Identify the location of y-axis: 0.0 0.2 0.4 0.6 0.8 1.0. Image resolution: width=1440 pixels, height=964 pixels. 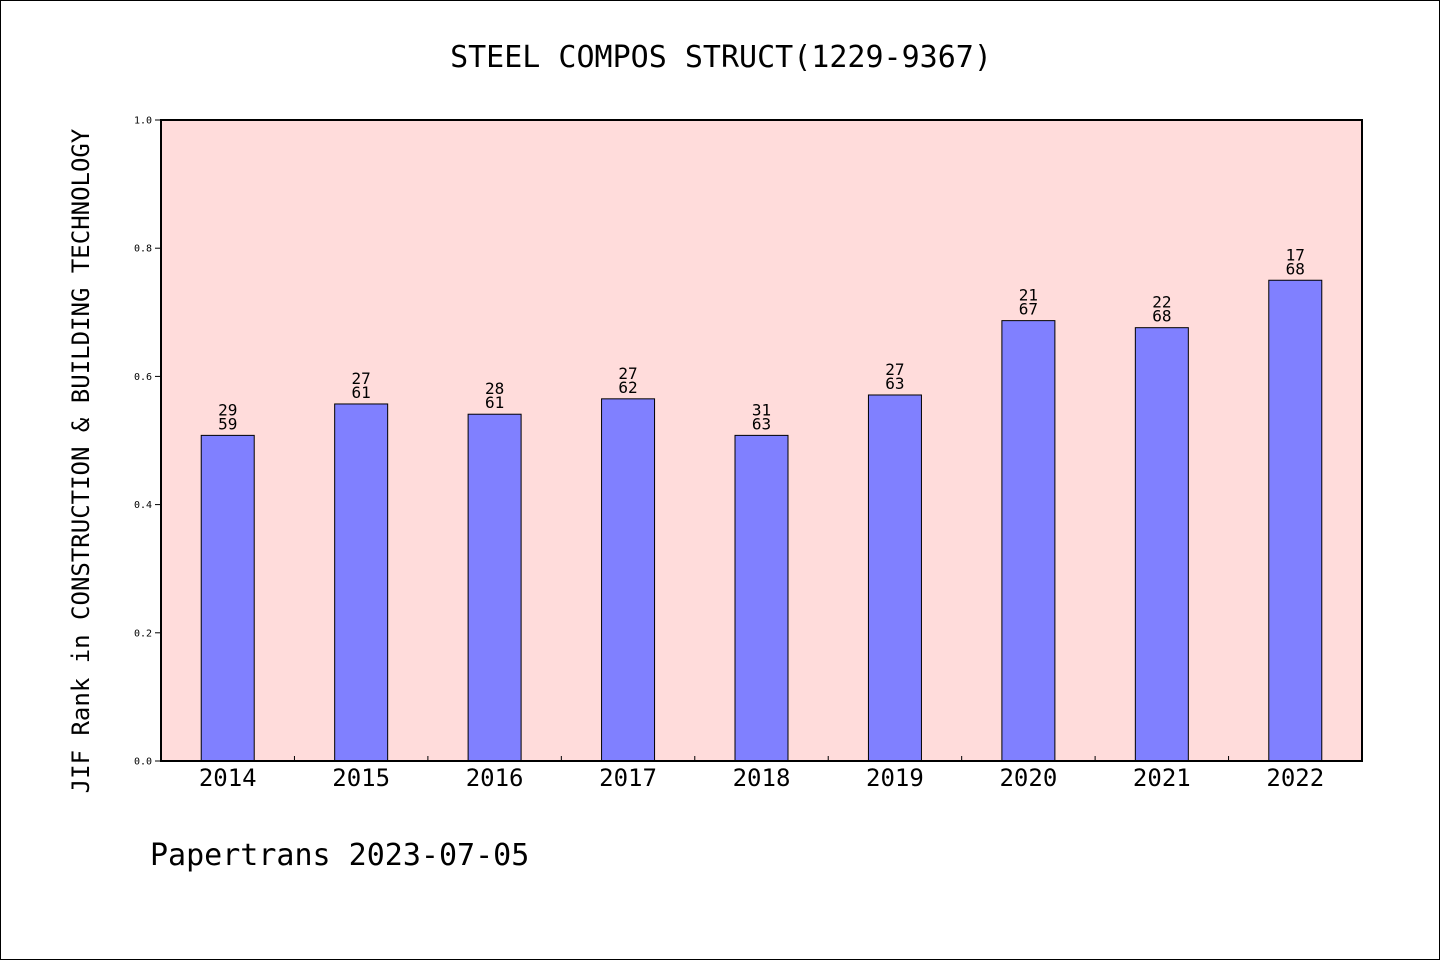
(147, 442).